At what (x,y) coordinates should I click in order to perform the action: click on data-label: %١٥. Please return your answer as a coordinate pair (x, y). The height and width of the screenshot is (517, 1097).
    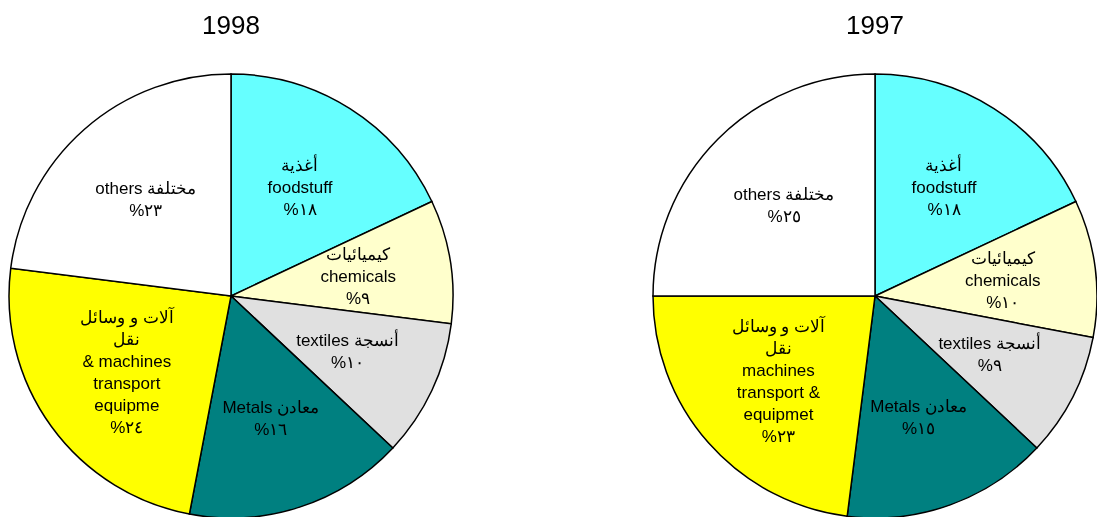
    Looking at the image, I should click on (919, 429).